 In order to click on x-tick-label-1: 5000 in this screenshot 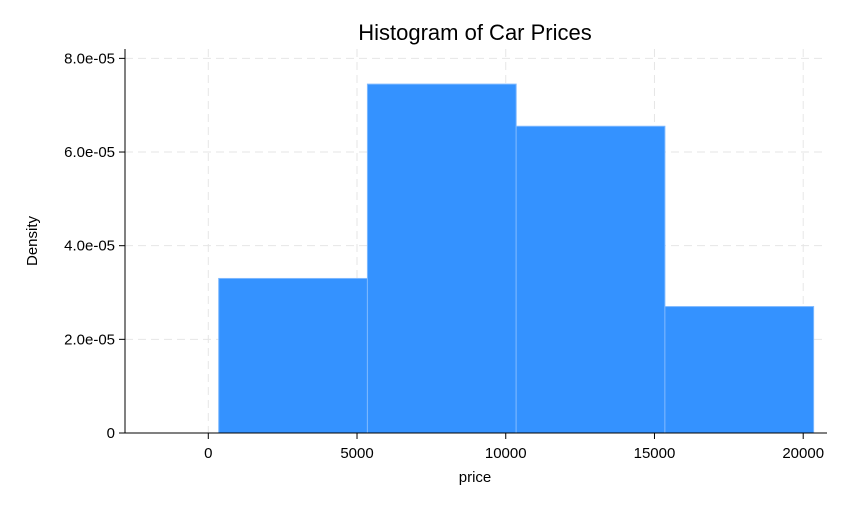, I will do `click(356, 453)`.